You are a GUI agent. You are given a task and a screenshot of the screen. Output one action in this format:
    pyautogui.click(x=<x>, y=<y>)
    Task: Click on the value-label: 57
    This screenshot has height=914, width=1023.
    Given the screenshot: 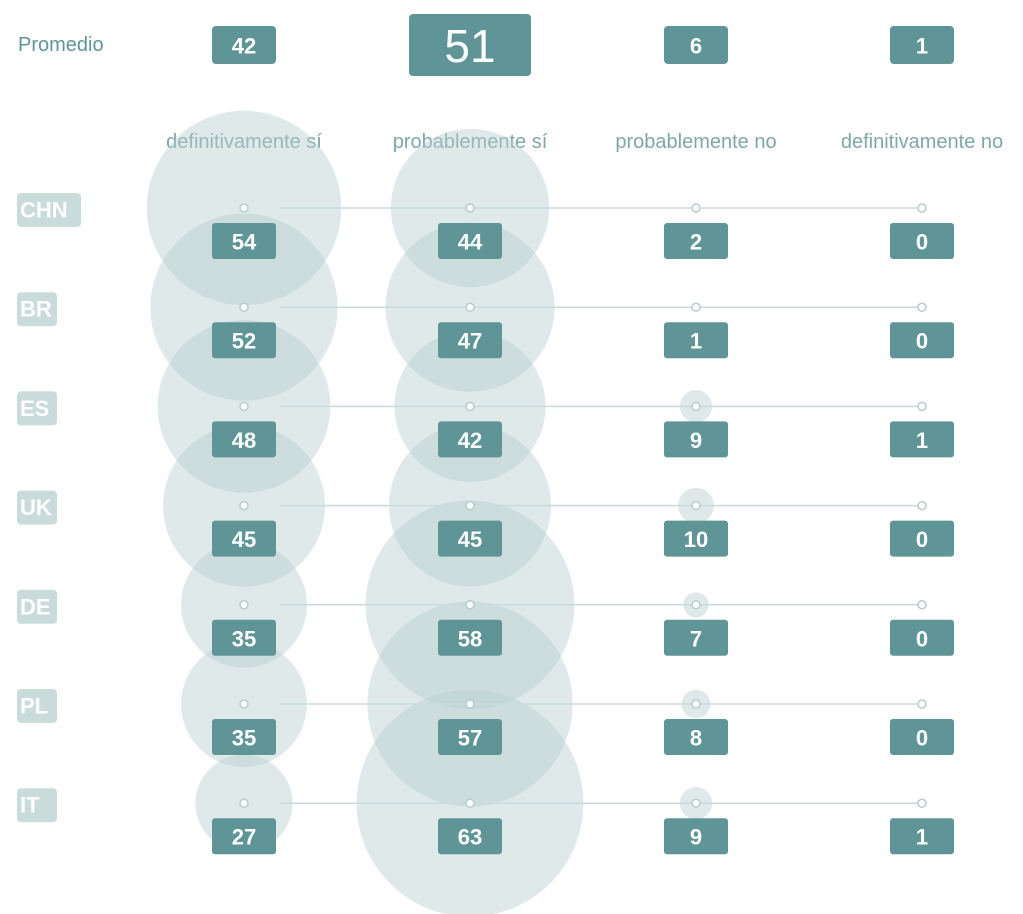 What is the action you would take?
    pyautogui.click(x=470, y=738)
    